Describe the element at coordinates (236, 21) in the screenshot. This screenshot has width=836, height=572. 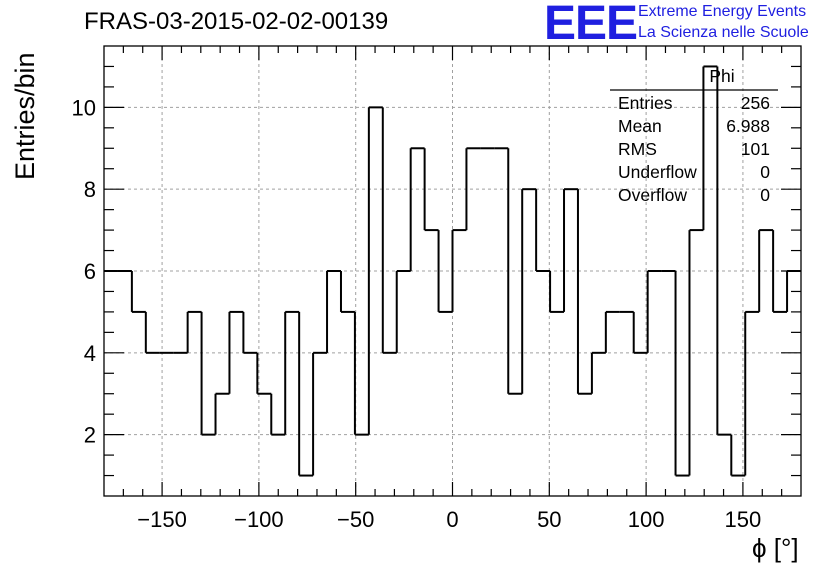
I see `chart-title: FRAS-03-2015-02-02-00139` at that location.